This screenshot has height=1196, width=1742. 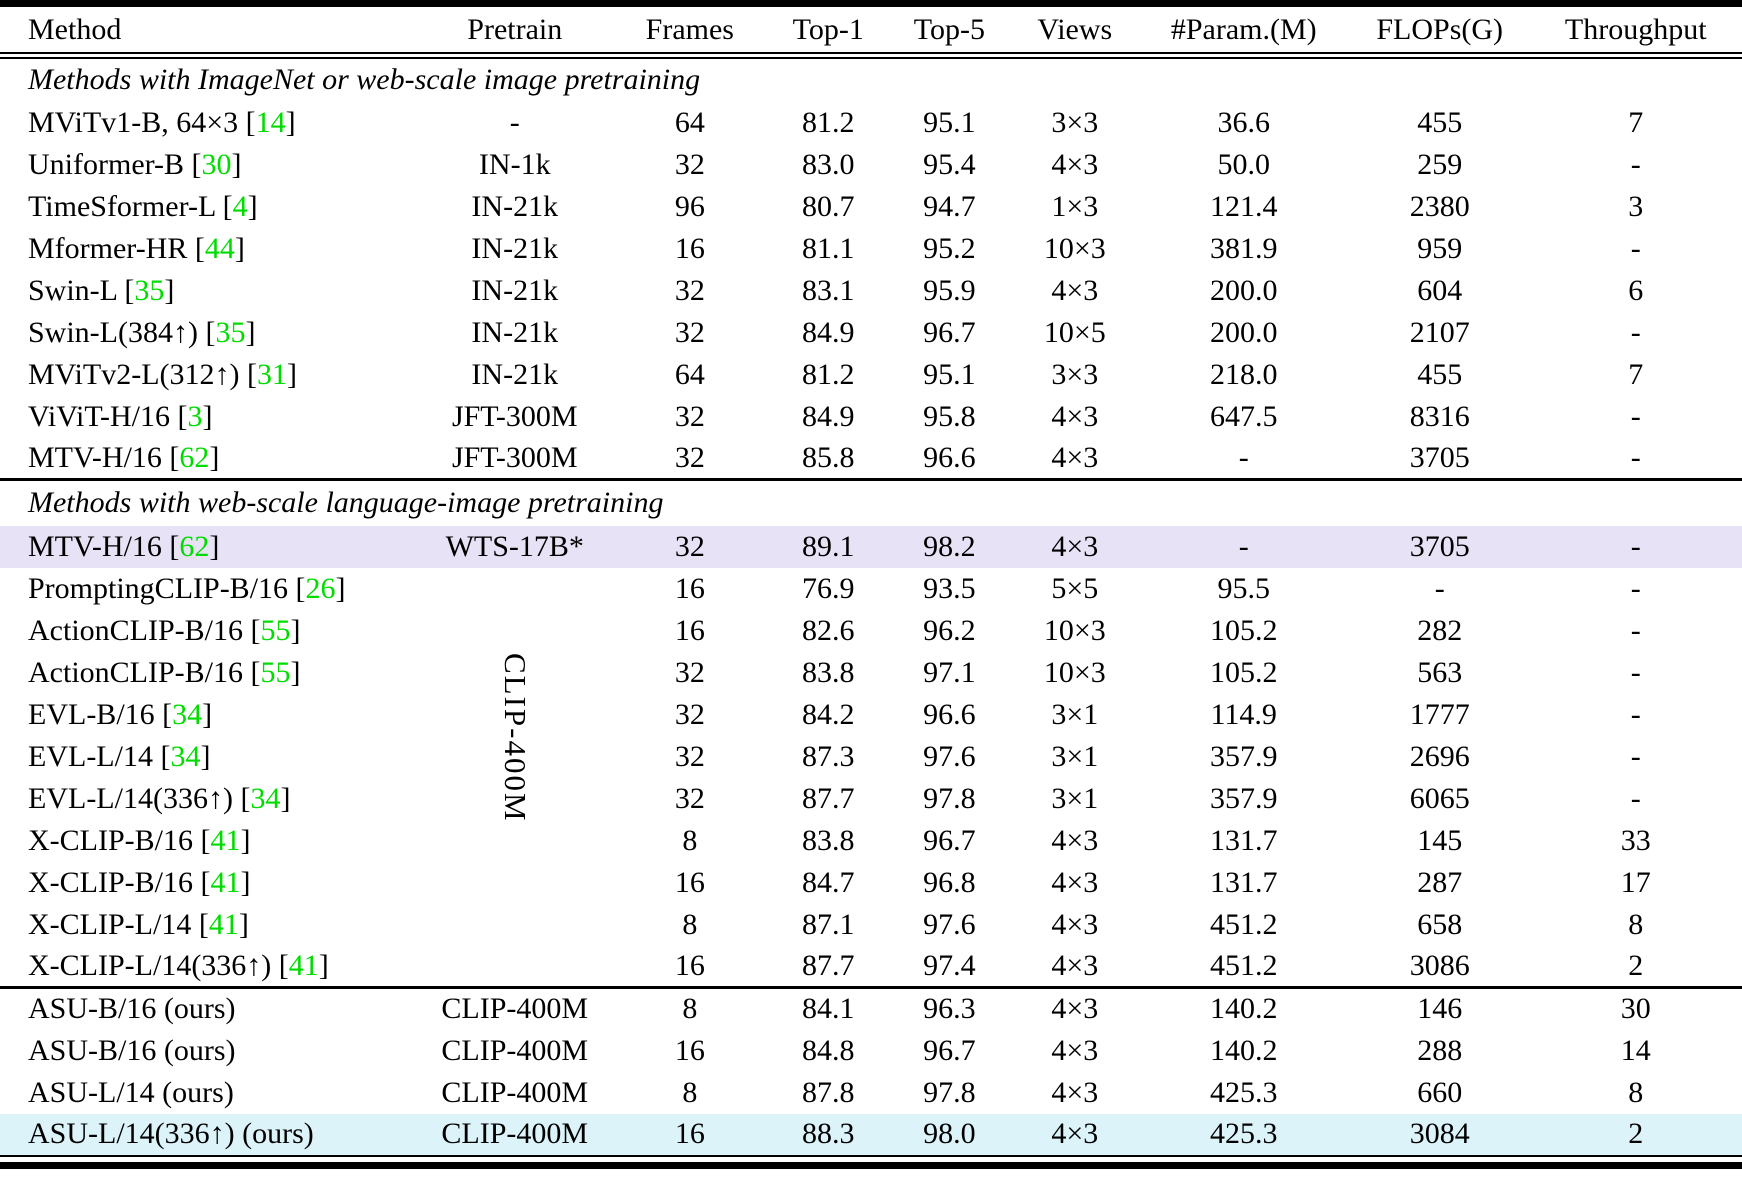 What do you see at coordinates (110, 924) in the screenshot?
I see `method-name: X-CLIP-L/14` at bounding box center [110, 924].